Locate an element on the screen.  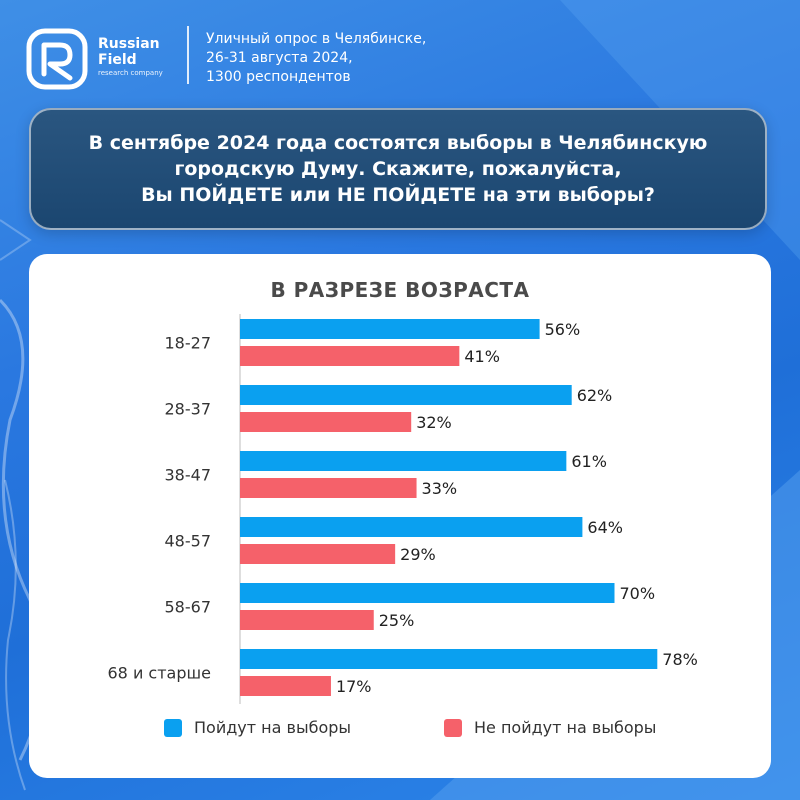
question-line: Вы ПОЙДЕТЕ или НЕ ПОЙДЕТЕ на эти выборы? is located at coordinates (398, 195).